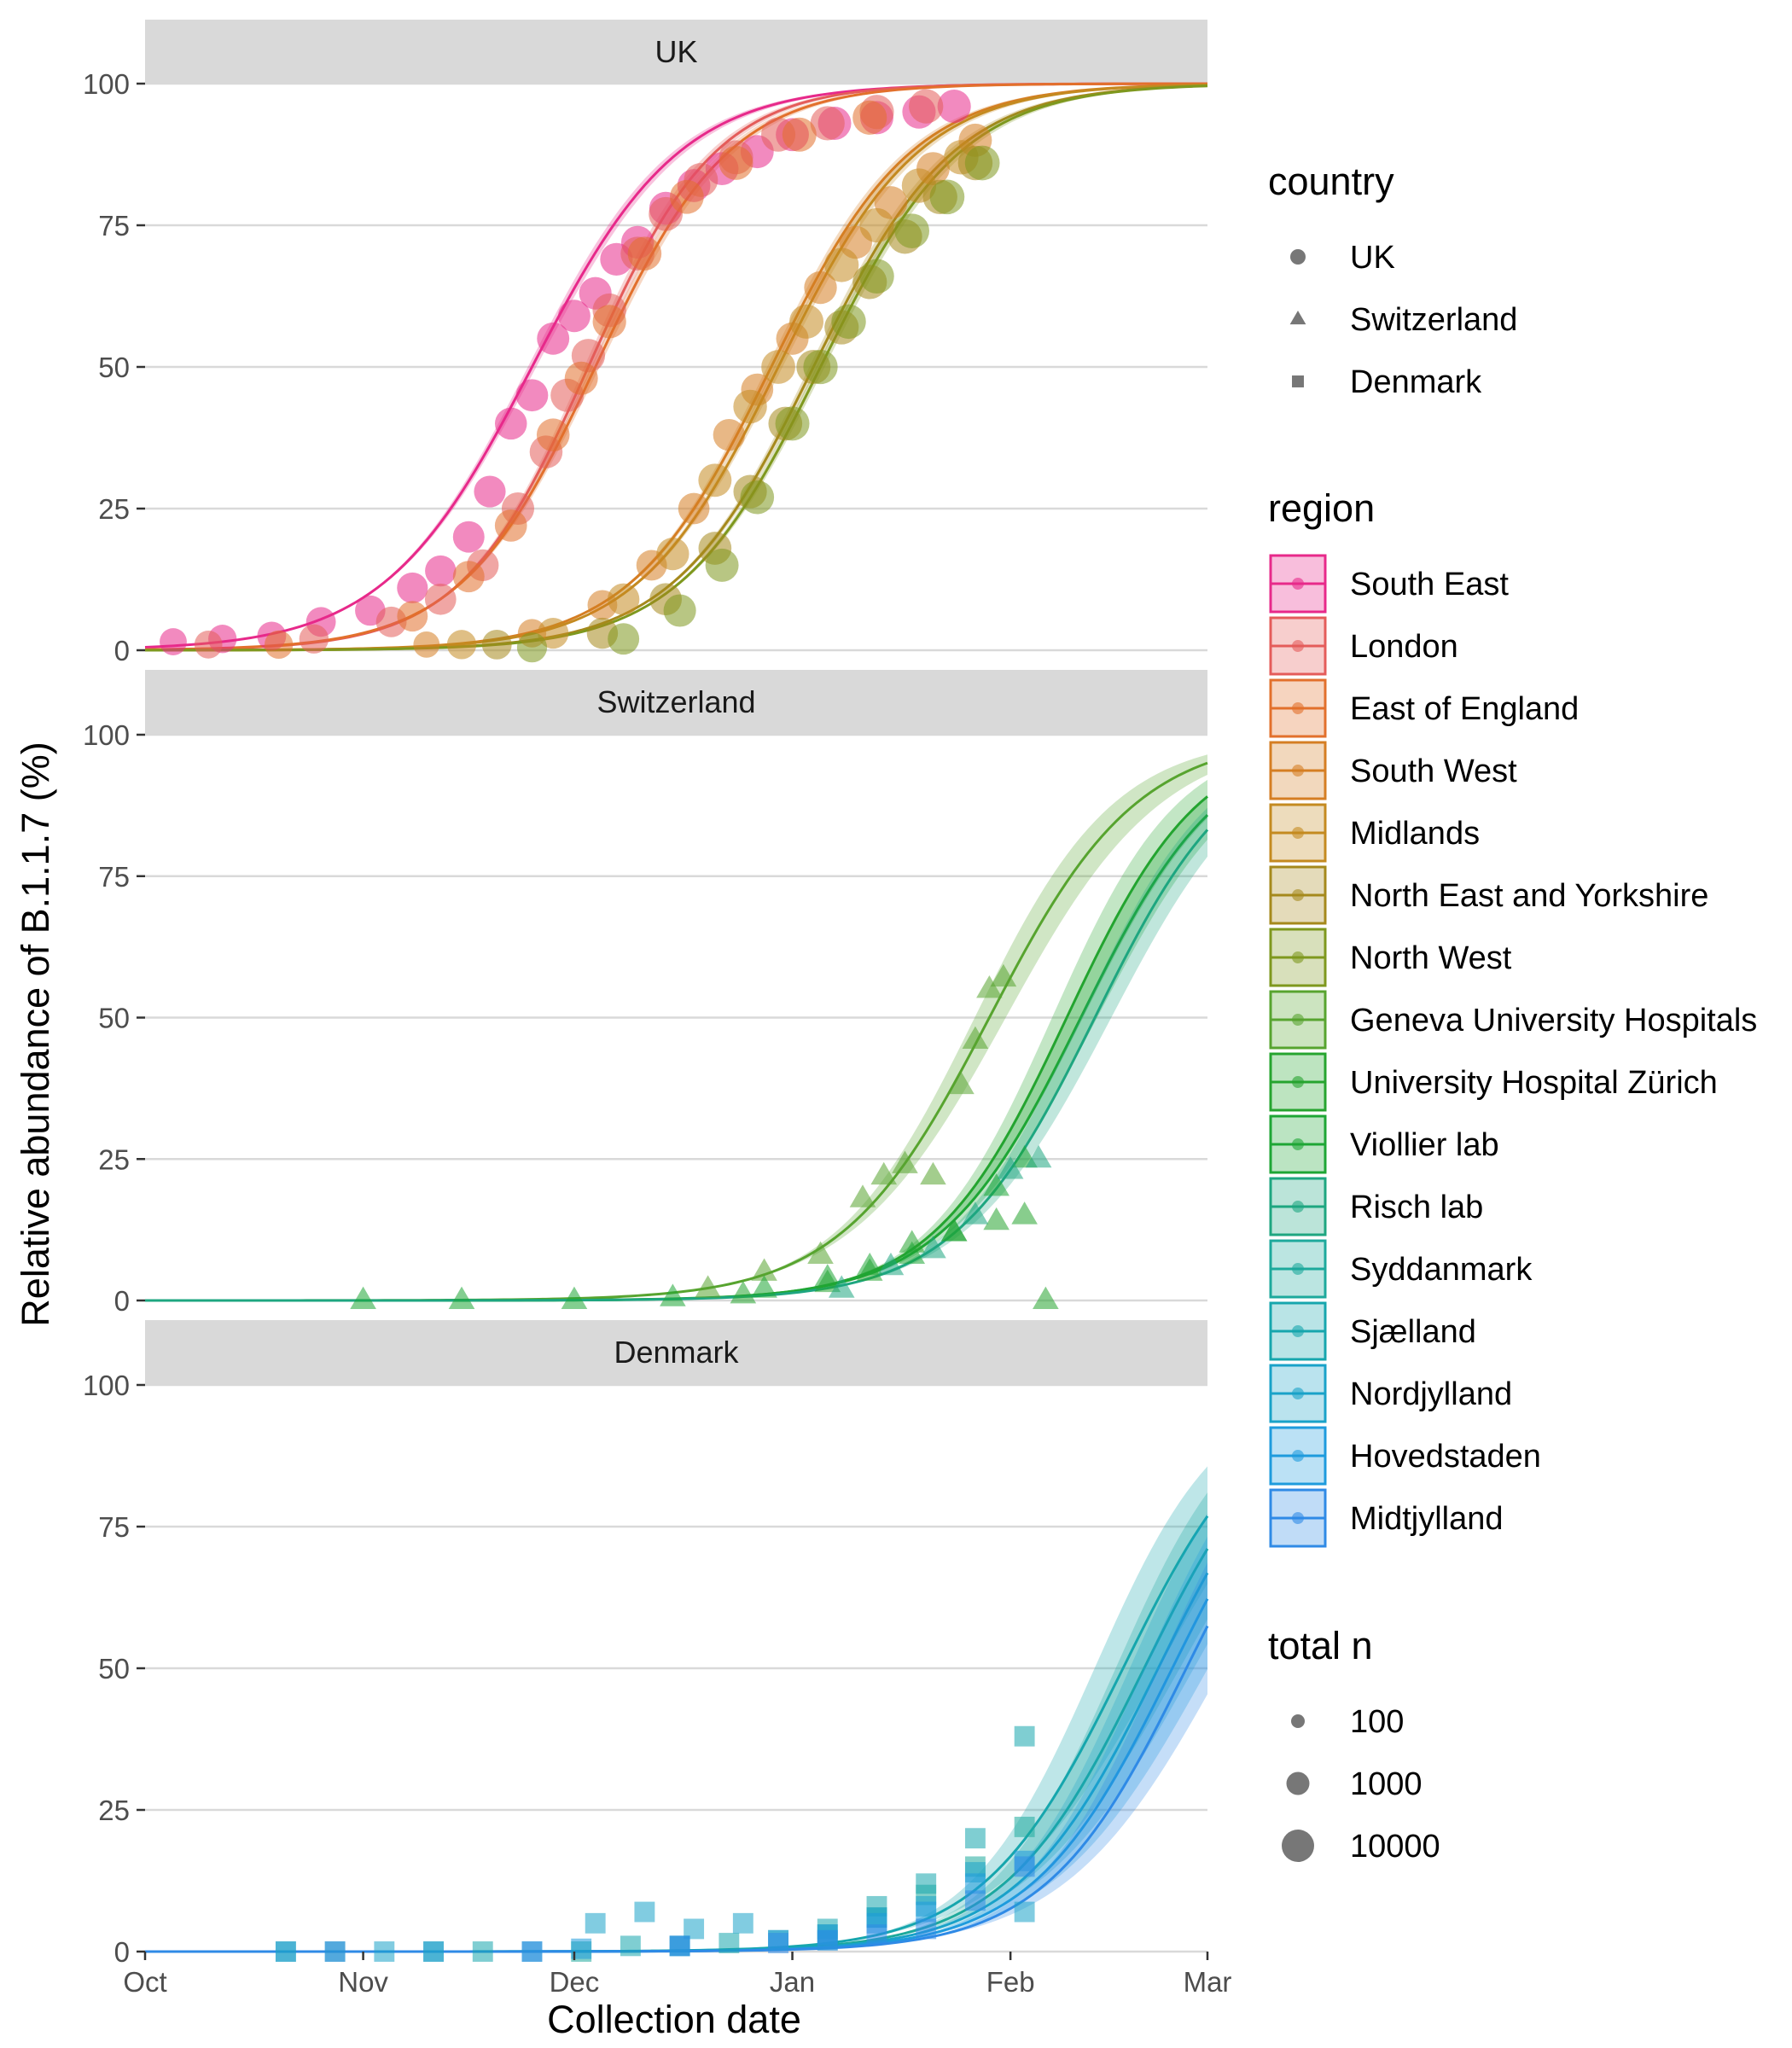 The image size is (1792, 2048). Describe the element at coordinates (1404, 647) in the screenshot. I see `legend-label: London` at that location.